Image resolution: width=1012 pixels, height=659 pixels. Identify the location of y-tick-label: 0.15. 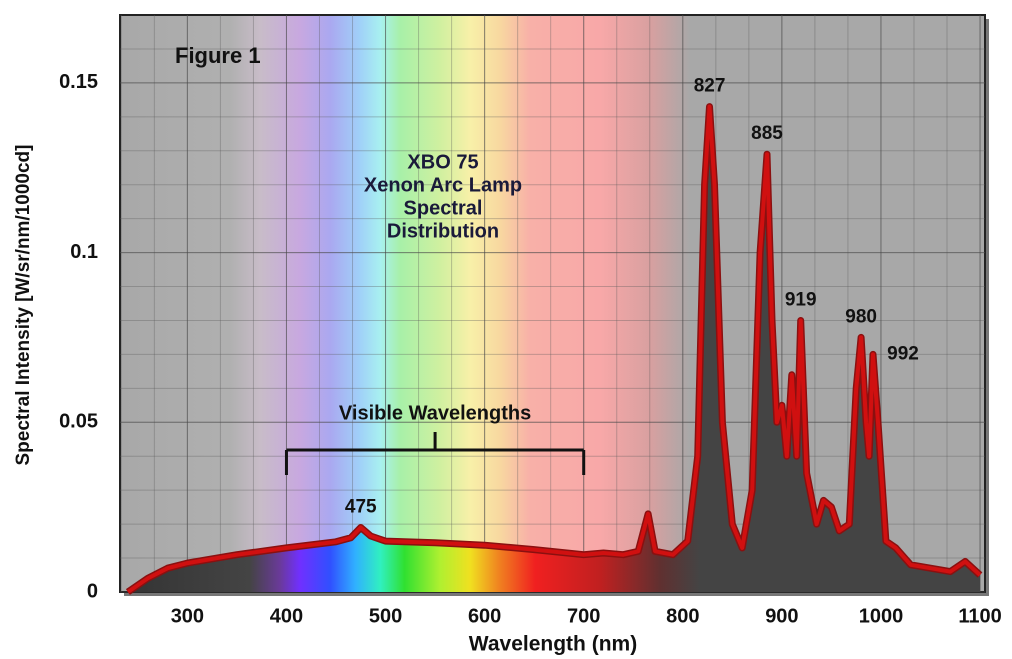
(78, 82).